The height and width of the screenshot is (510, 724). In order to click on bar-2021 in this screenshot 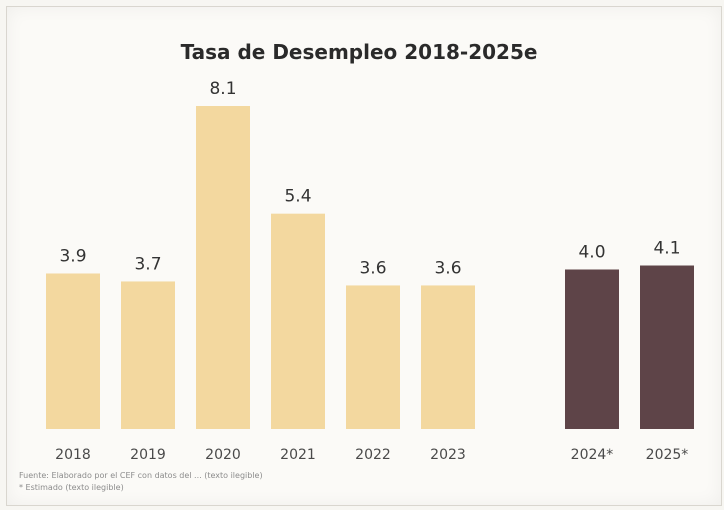, I will do `click(298, 321)`.